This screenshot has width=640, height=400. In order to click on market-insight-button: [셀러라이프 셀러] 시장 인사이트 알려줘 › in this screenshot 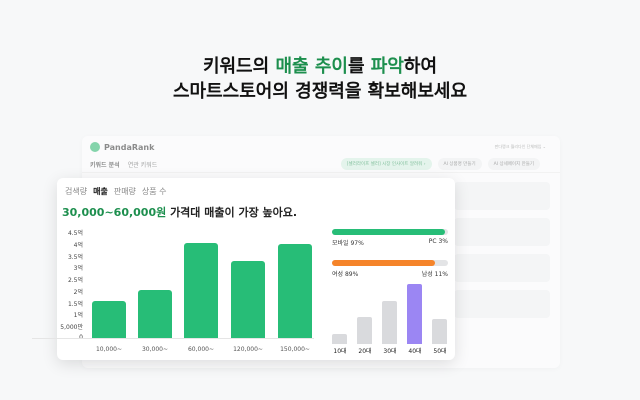, I will do `click(386, 164)`.